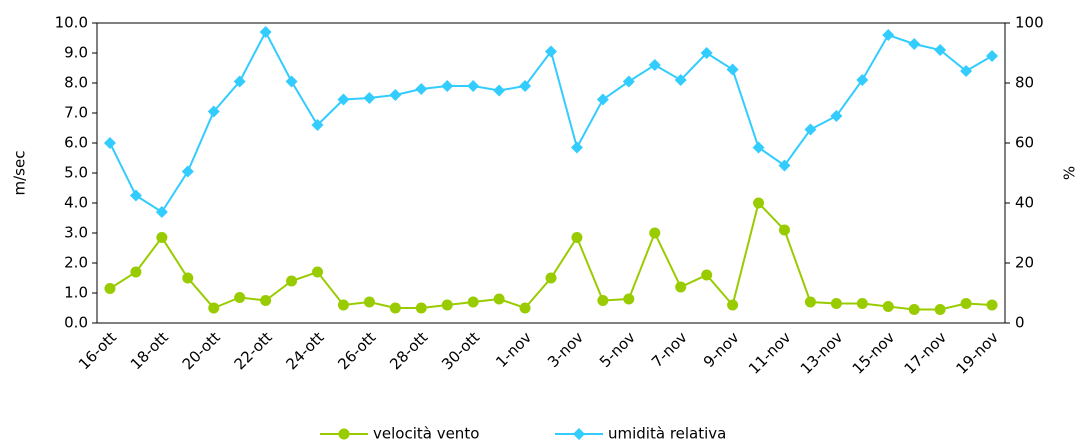 The image size is (1091, 448). Describe the element at coordinates (1024, 263) in the screenshot. I see `y2-tick-label: 20` at that location.